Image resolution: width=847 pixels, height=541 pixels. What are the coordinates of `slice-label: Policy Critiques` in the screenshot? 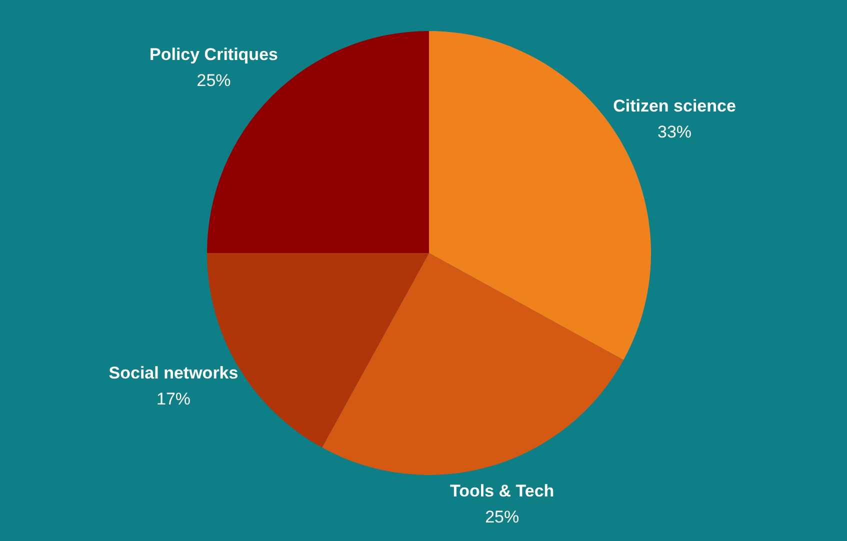 It's located at (213, 54).